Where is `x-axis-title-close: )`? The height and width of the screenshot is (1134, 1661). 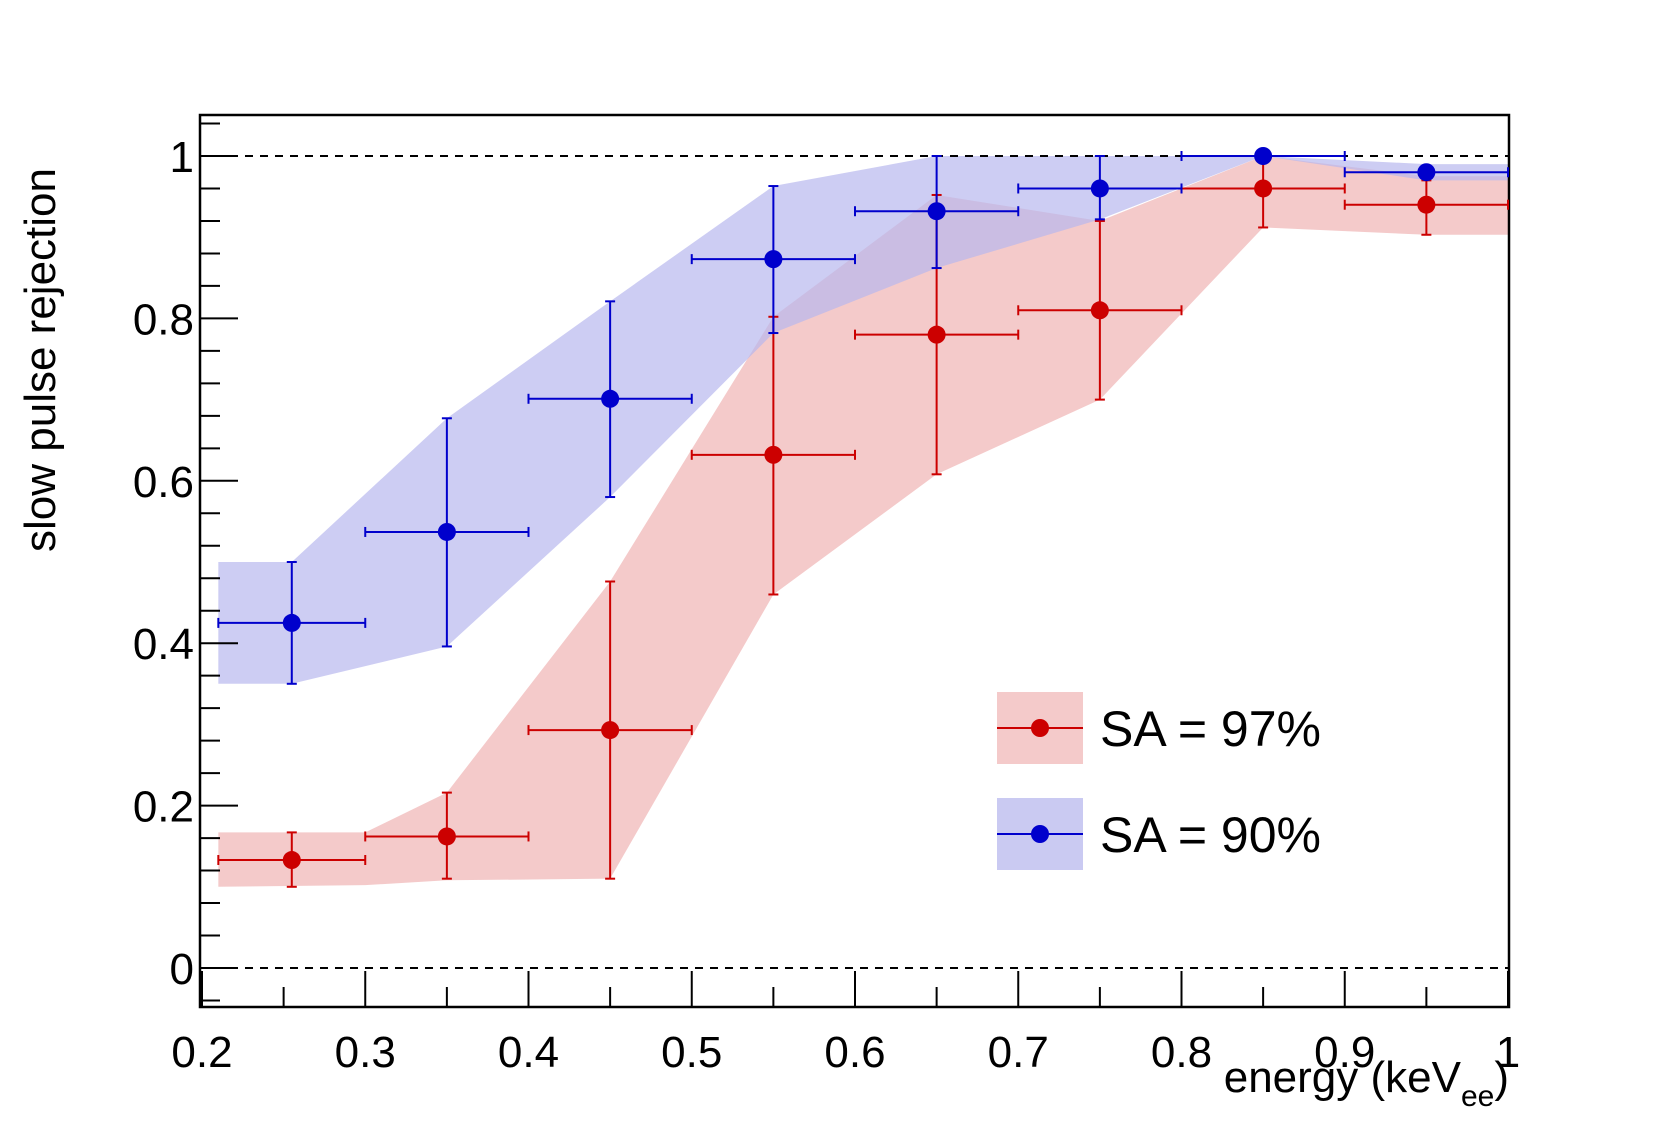
x-axis-title-close: ) is located at coordinates (1501, 1077).